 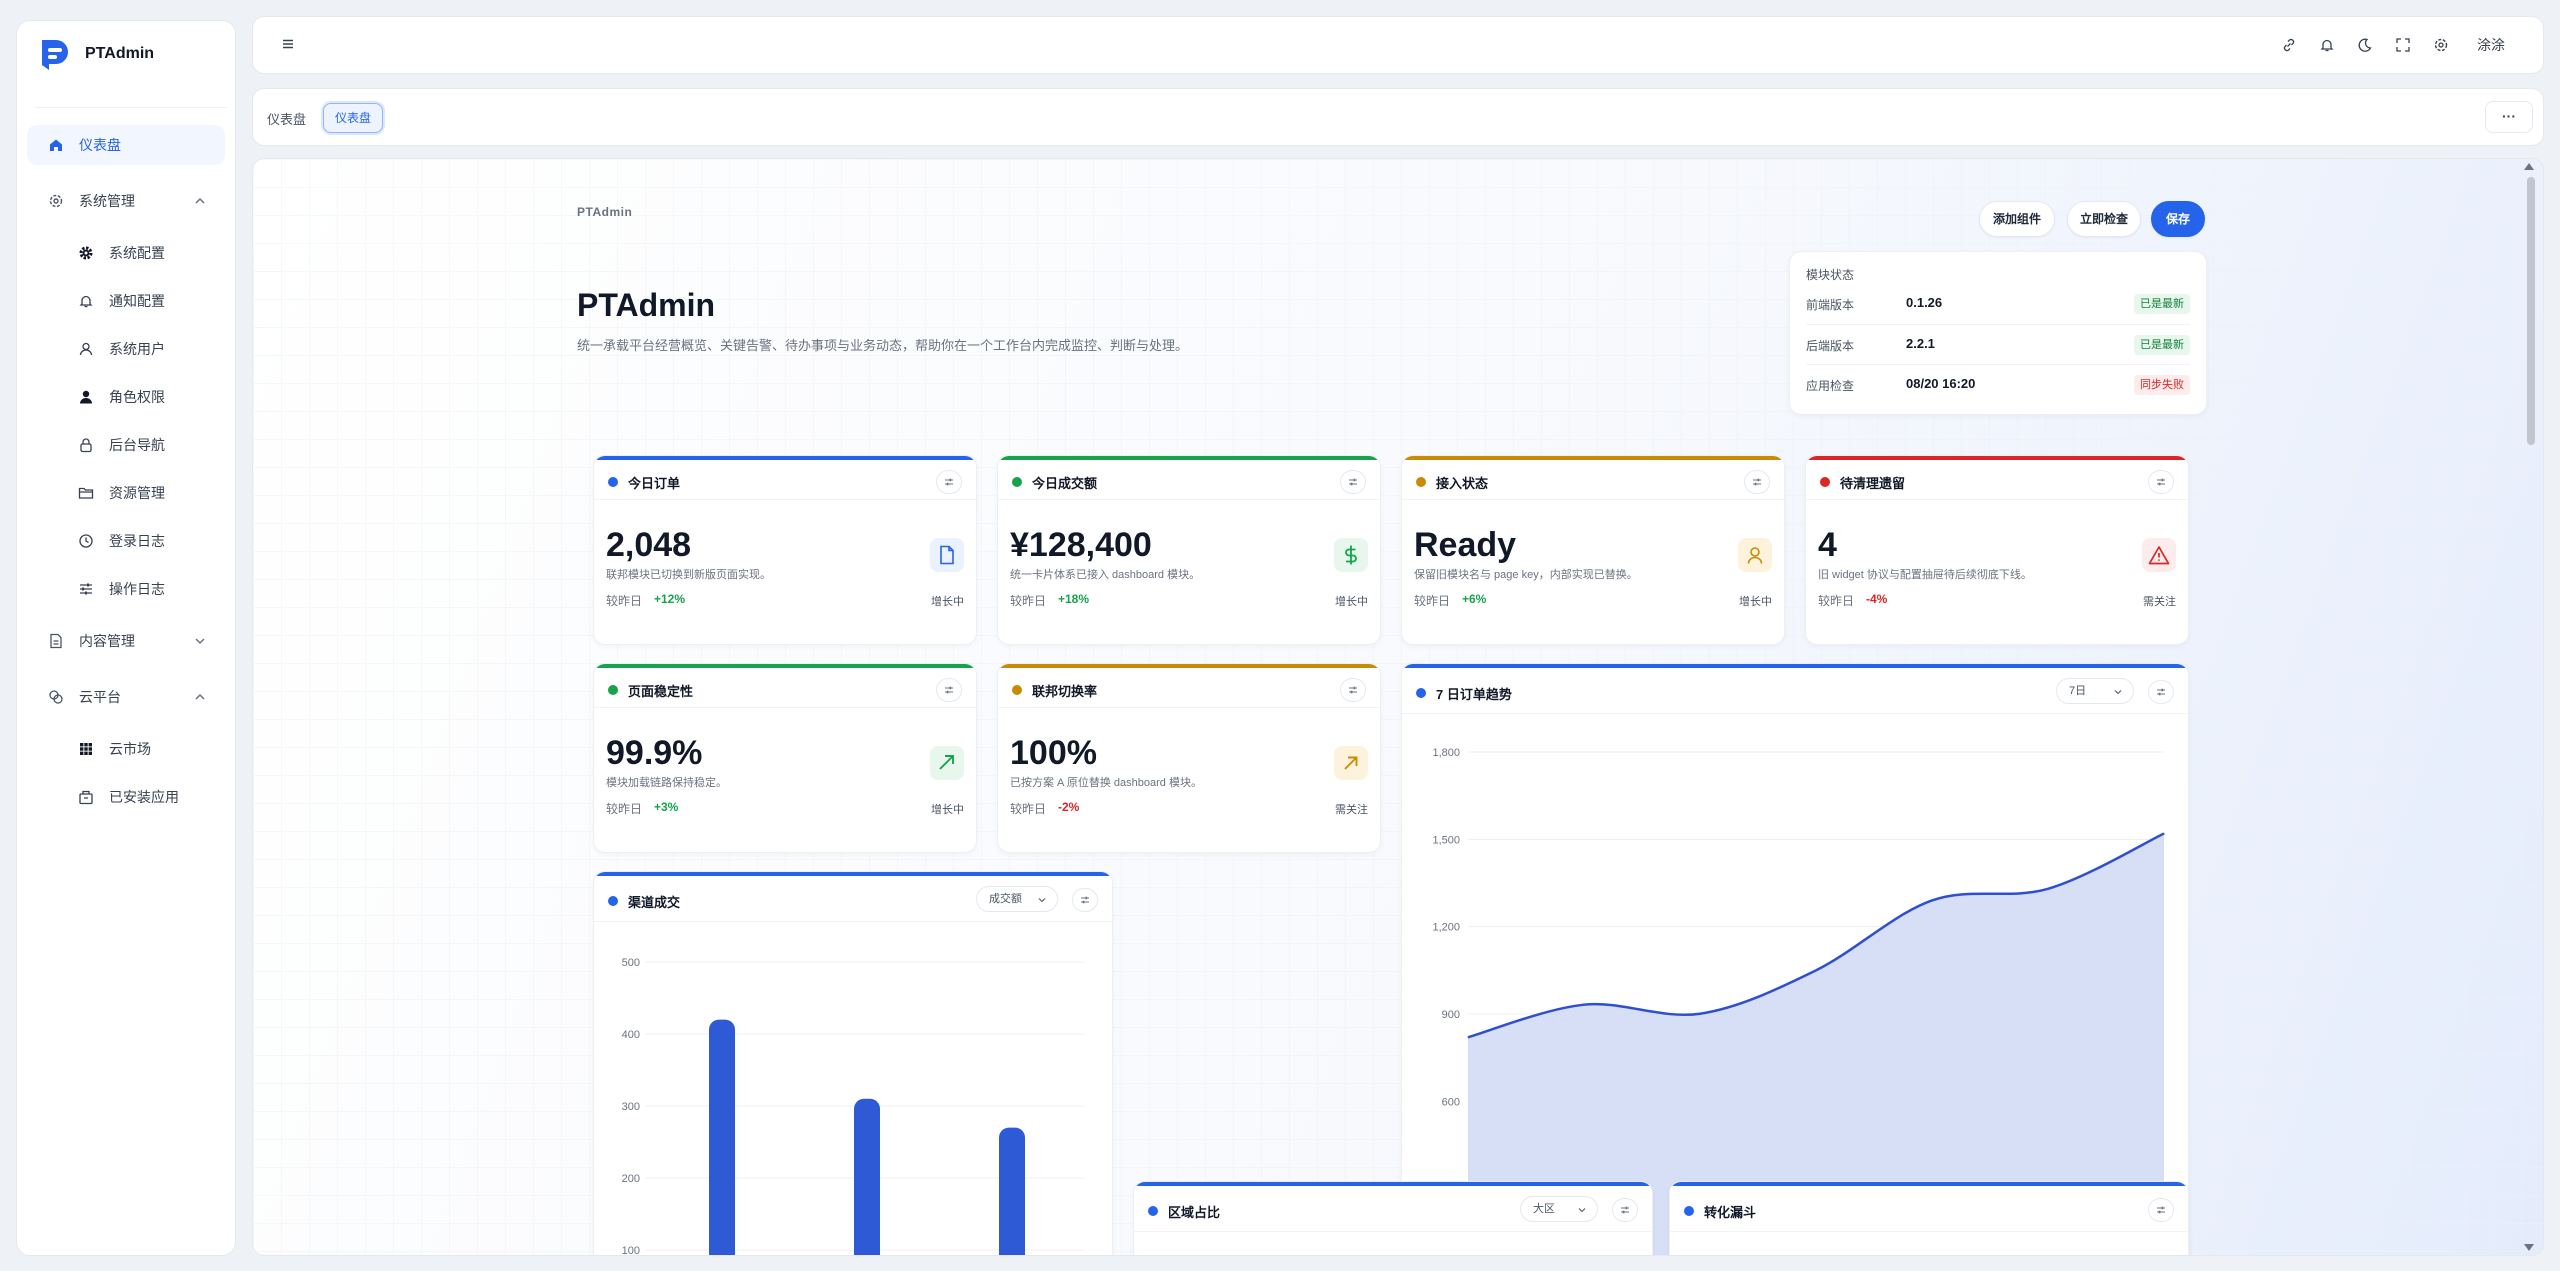 I want to click on card-title: 7 日订单趋势, so click(x=1474, y=694).